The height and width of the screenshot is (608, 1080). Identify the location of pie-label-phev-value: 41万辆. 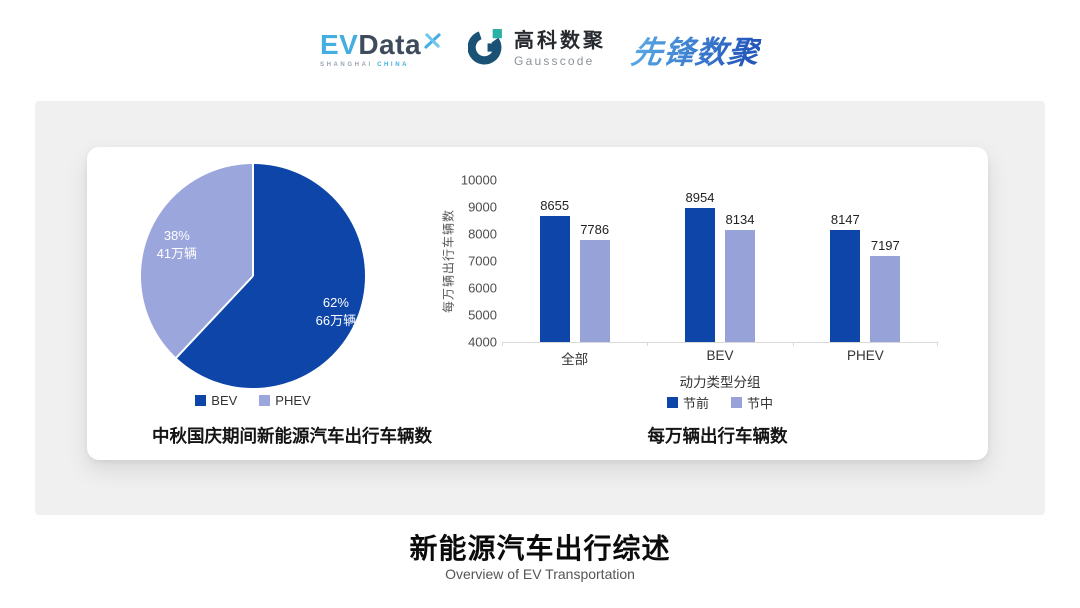
(177, 253).